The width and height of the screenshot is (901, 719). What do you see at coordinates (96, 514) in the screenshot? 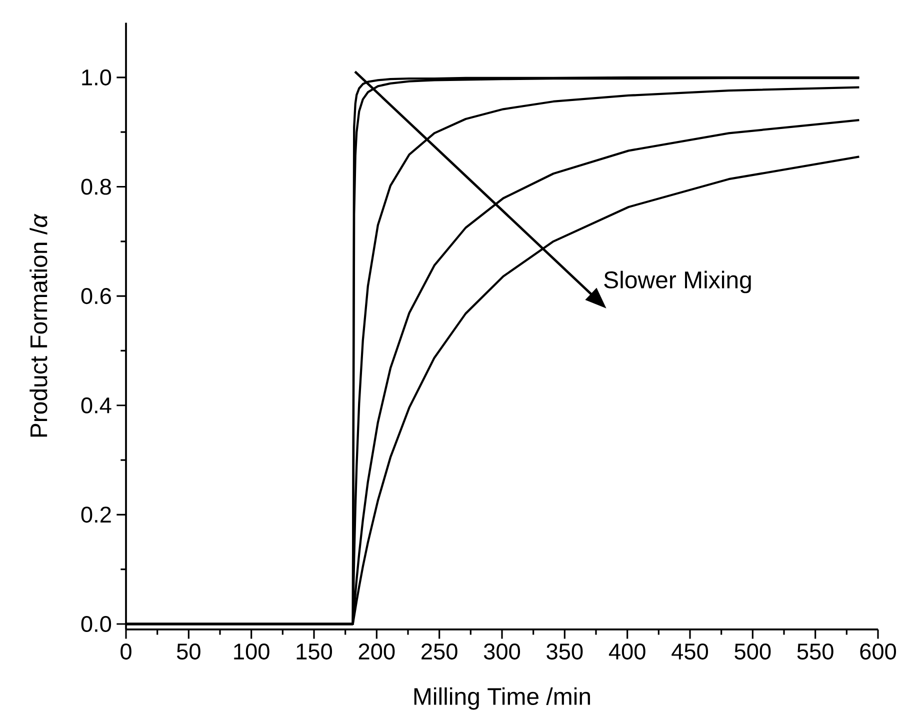
I see `y-tick-label: 0.2` at bounding box center [96, 514].